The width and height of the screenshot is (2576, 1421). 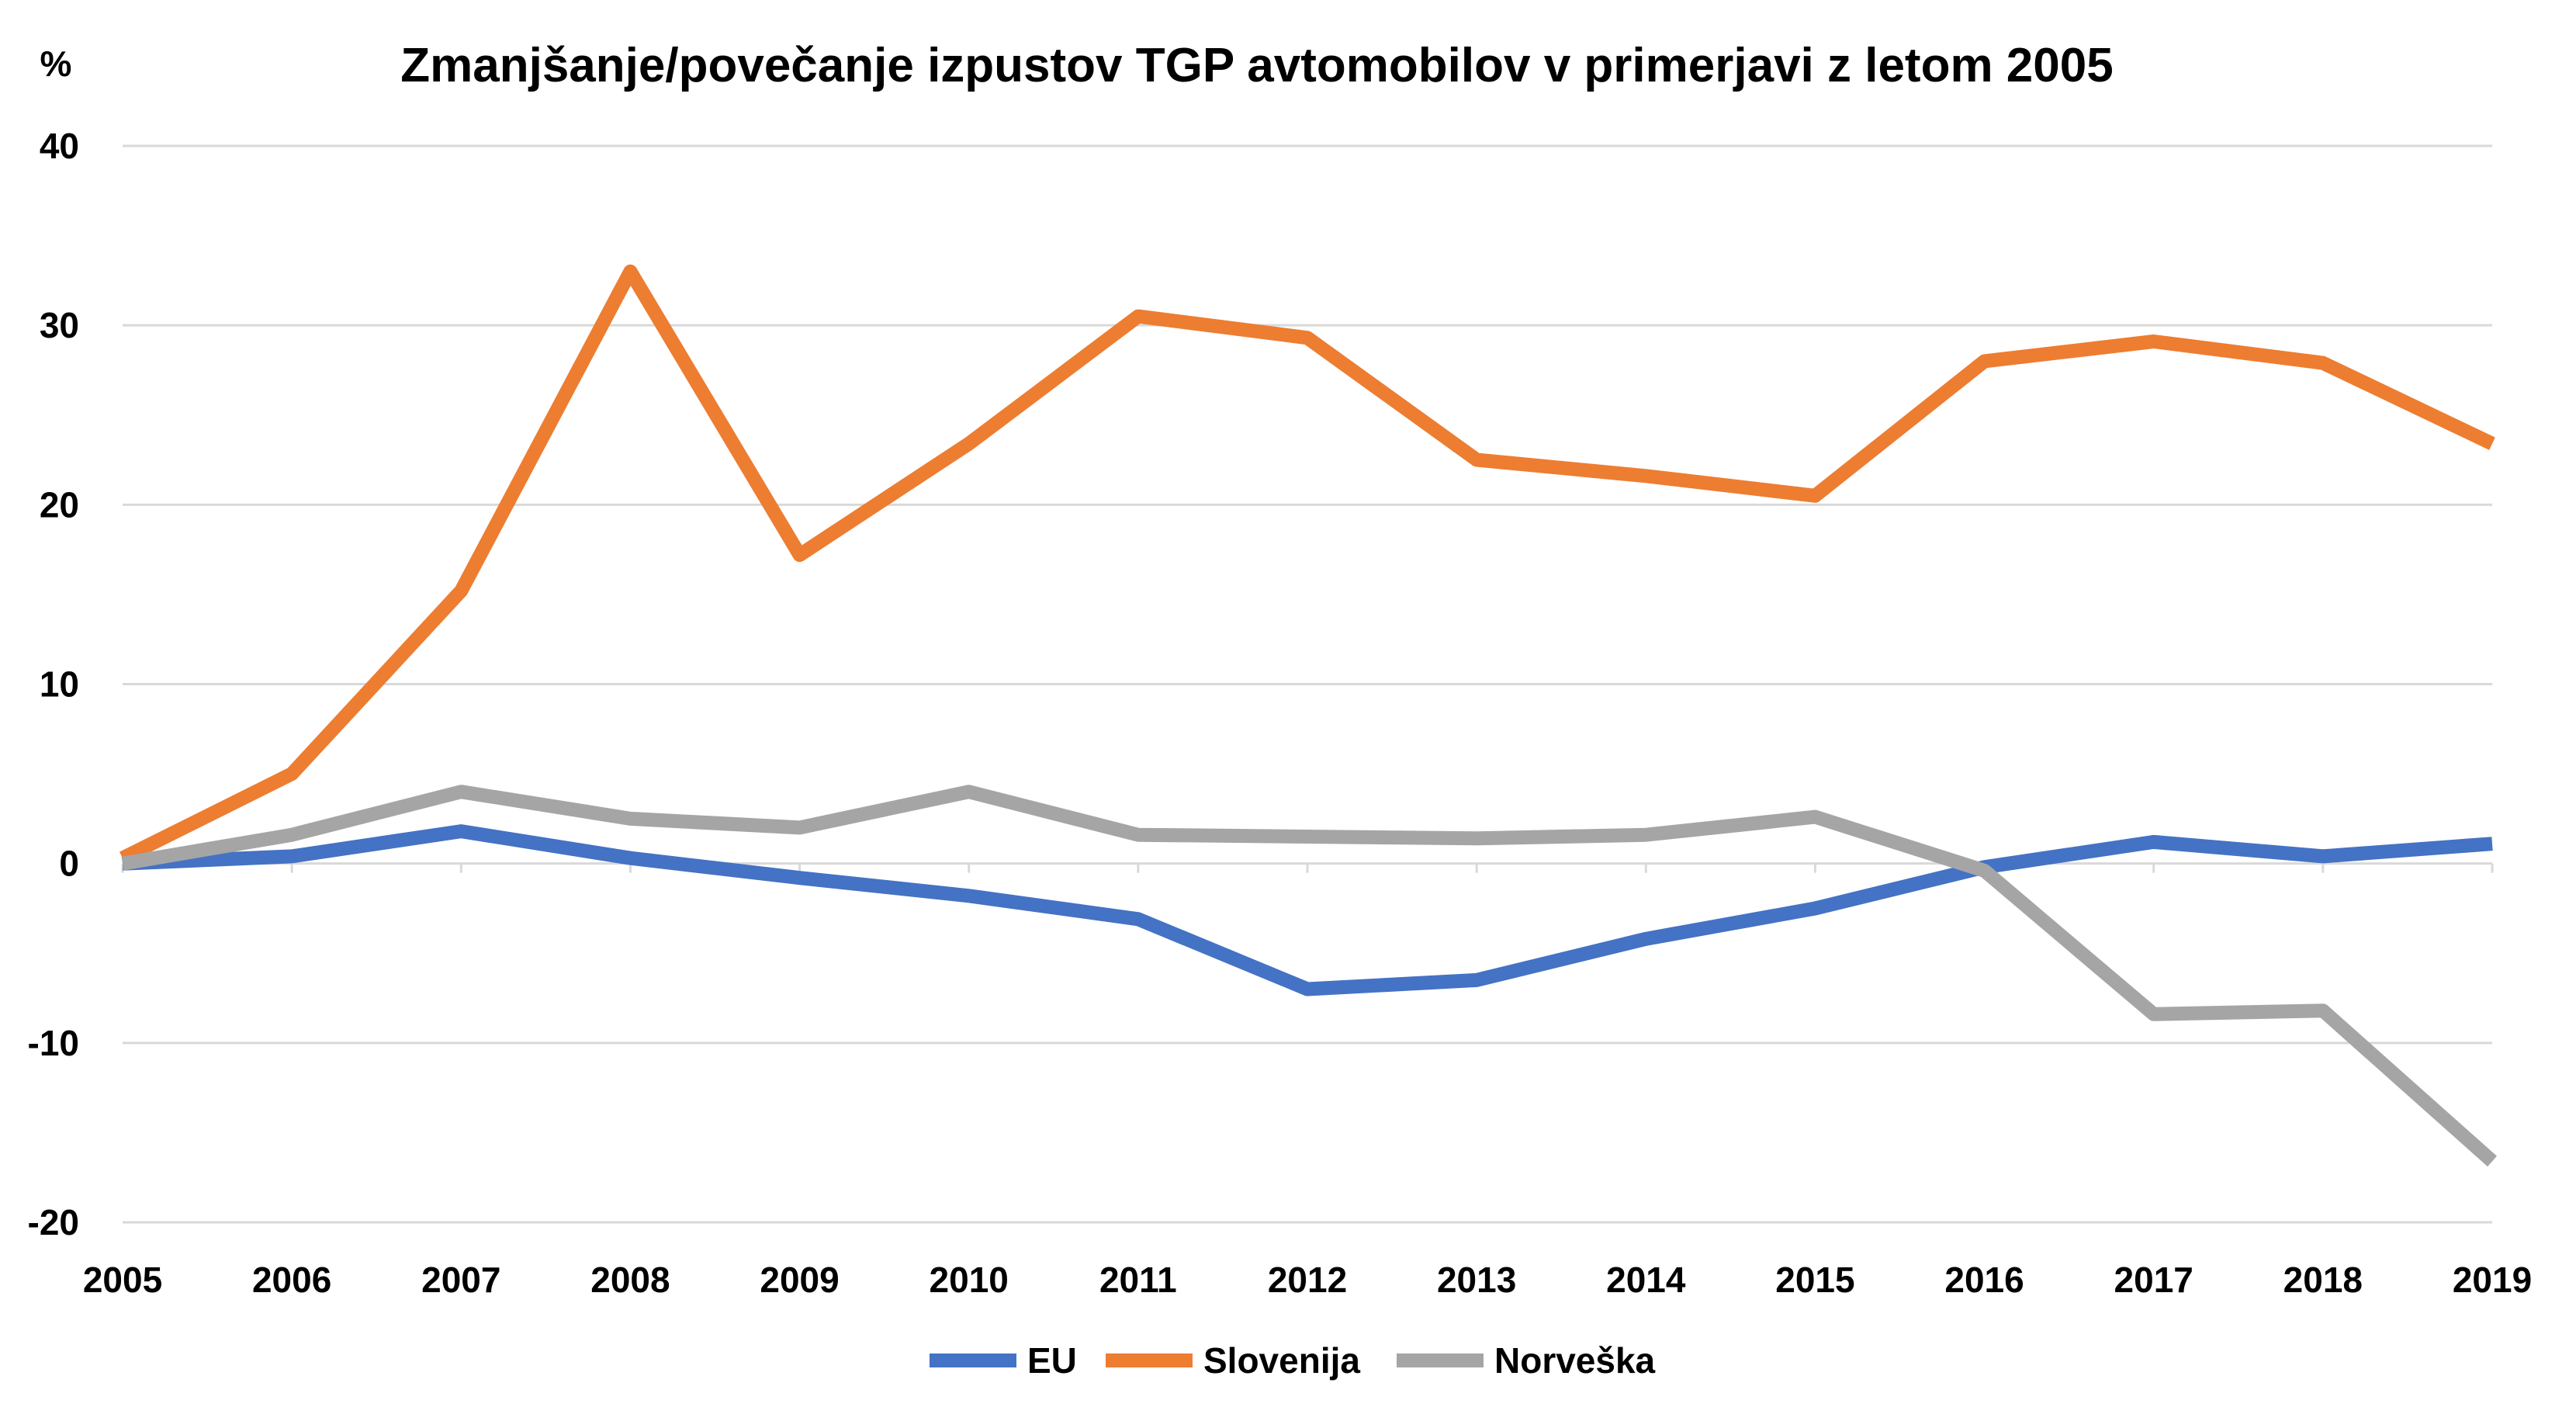 What do you see at coordinates (53, 1222) in the screenshot?
I see `y-tick-label: -20` at bounding box center [53, 1222].